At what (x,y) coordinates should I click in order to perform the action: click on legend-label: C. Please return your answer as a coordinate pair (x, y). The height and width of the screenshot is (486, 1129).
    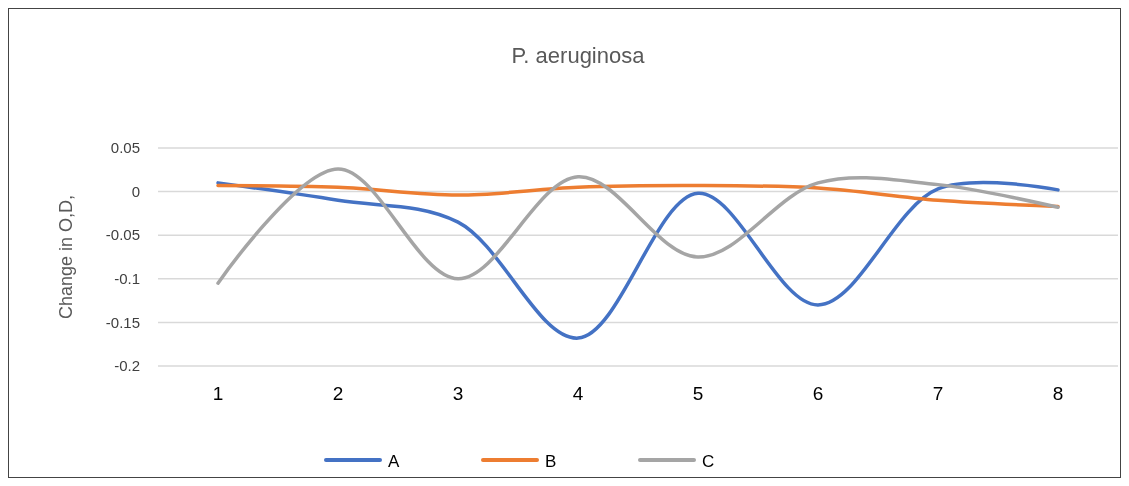
    Looking at the image, I should click on (708, 461).